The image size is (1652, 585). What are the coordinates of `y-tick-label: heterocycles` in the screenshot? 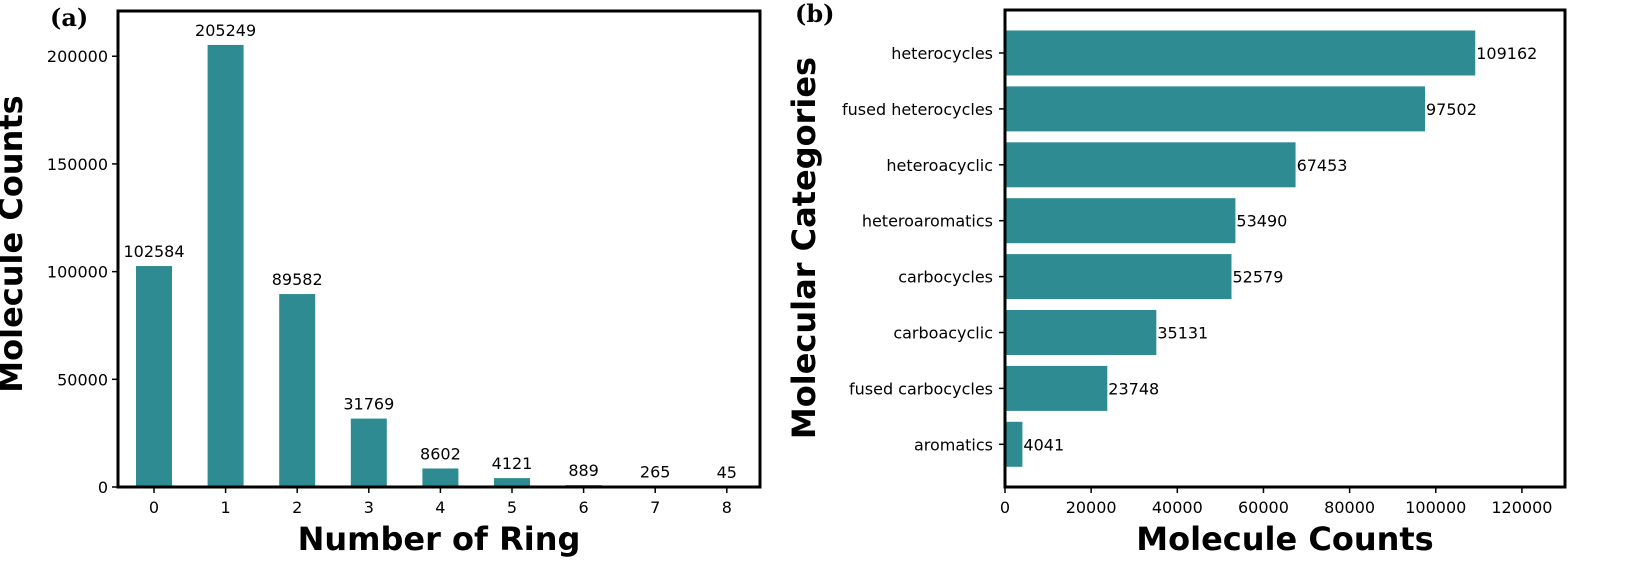 It's located at (942, 53).